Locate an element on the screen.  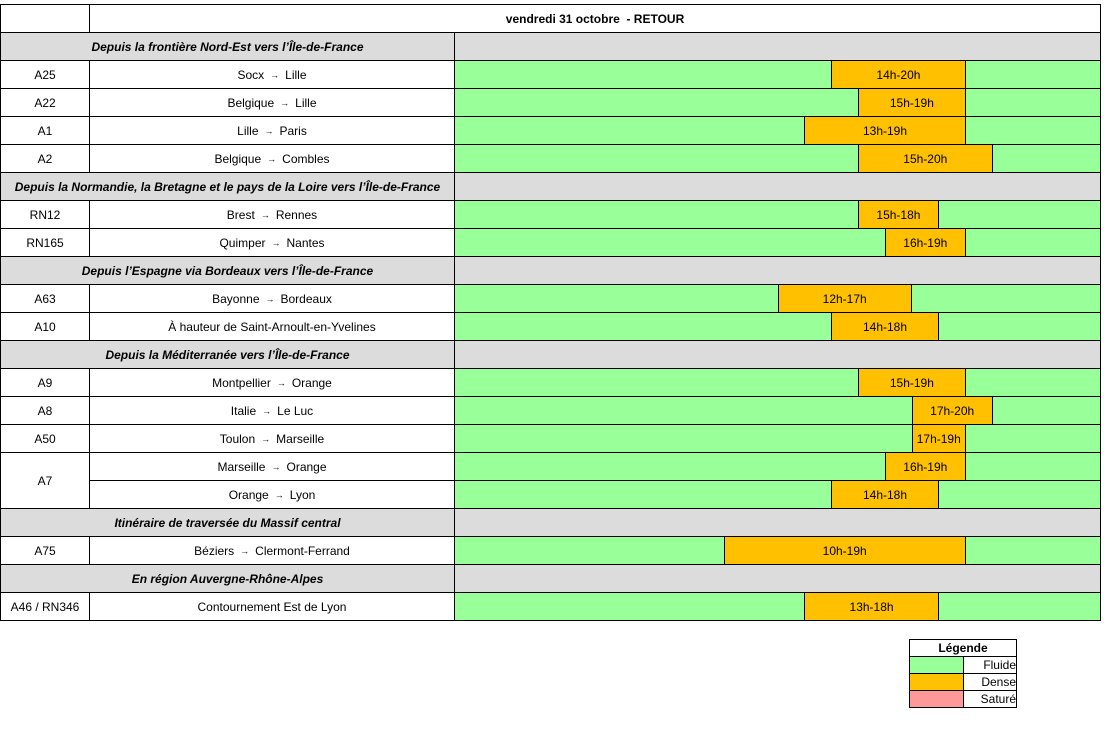
dense-time-slot: 17h-20h is located at coordinates (952, 410).